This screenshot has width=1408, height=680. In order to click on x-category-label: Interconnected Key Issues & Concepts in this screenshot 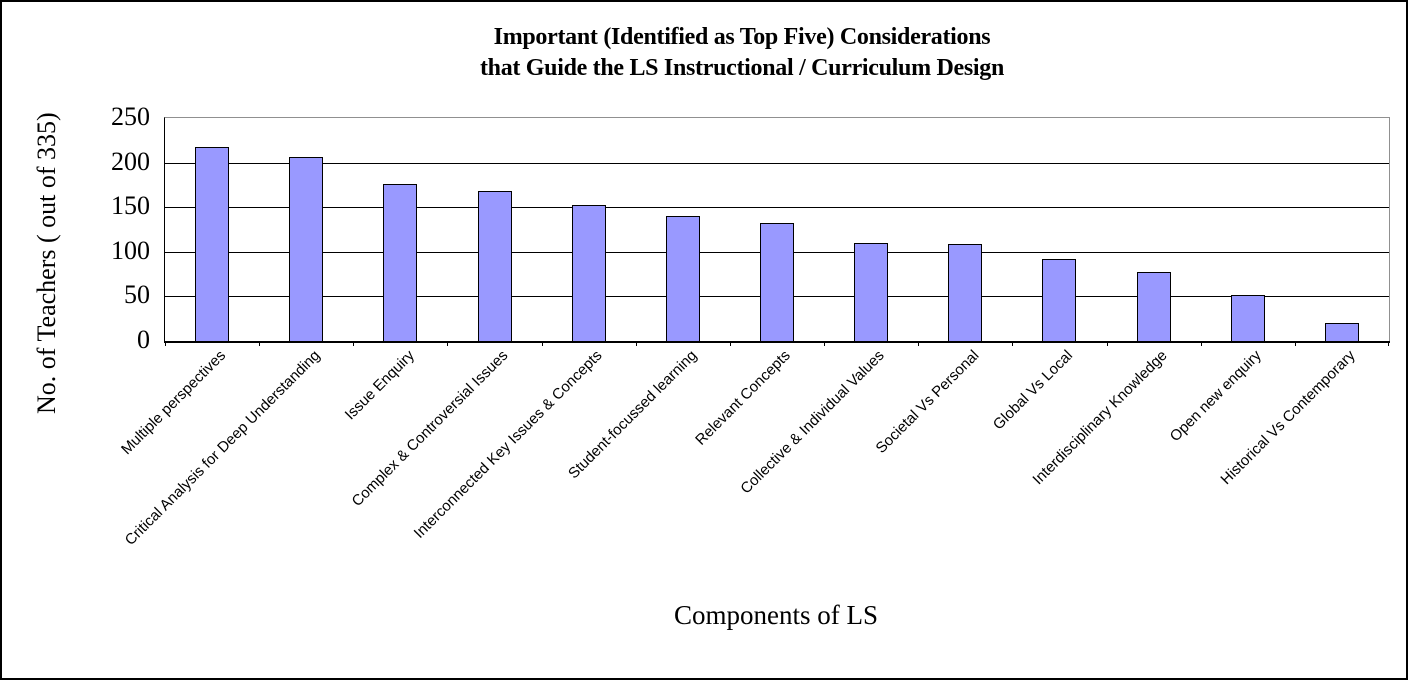, I will do `click(508, 444)`.